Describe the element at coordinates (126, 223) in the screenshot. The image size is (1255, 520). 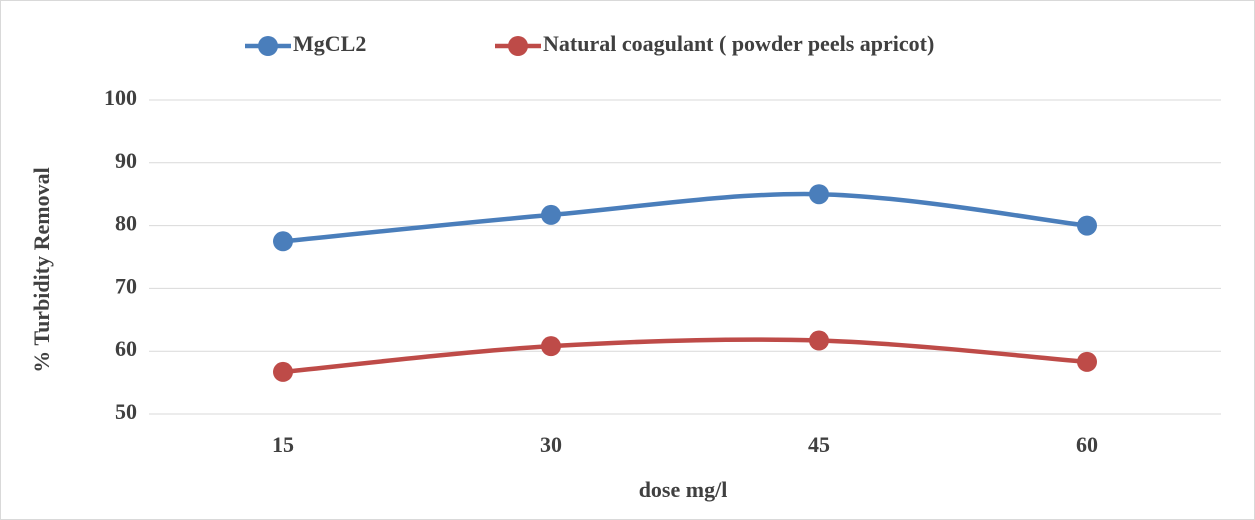
I see `y-tick-label: 80` at that location.